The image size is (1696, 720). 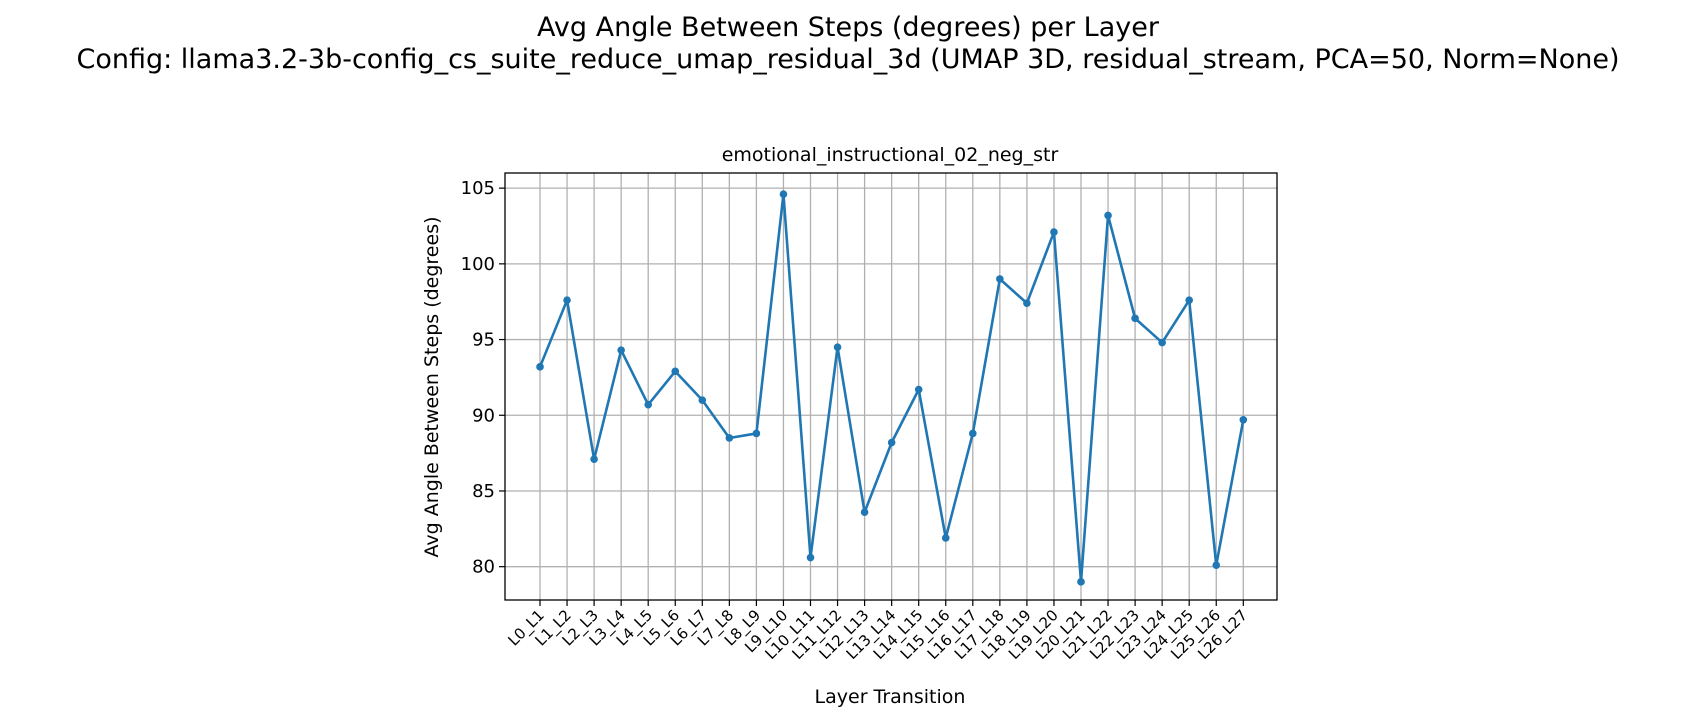 I want to click on y-tick-label: 85, so click(x=483, y=491).